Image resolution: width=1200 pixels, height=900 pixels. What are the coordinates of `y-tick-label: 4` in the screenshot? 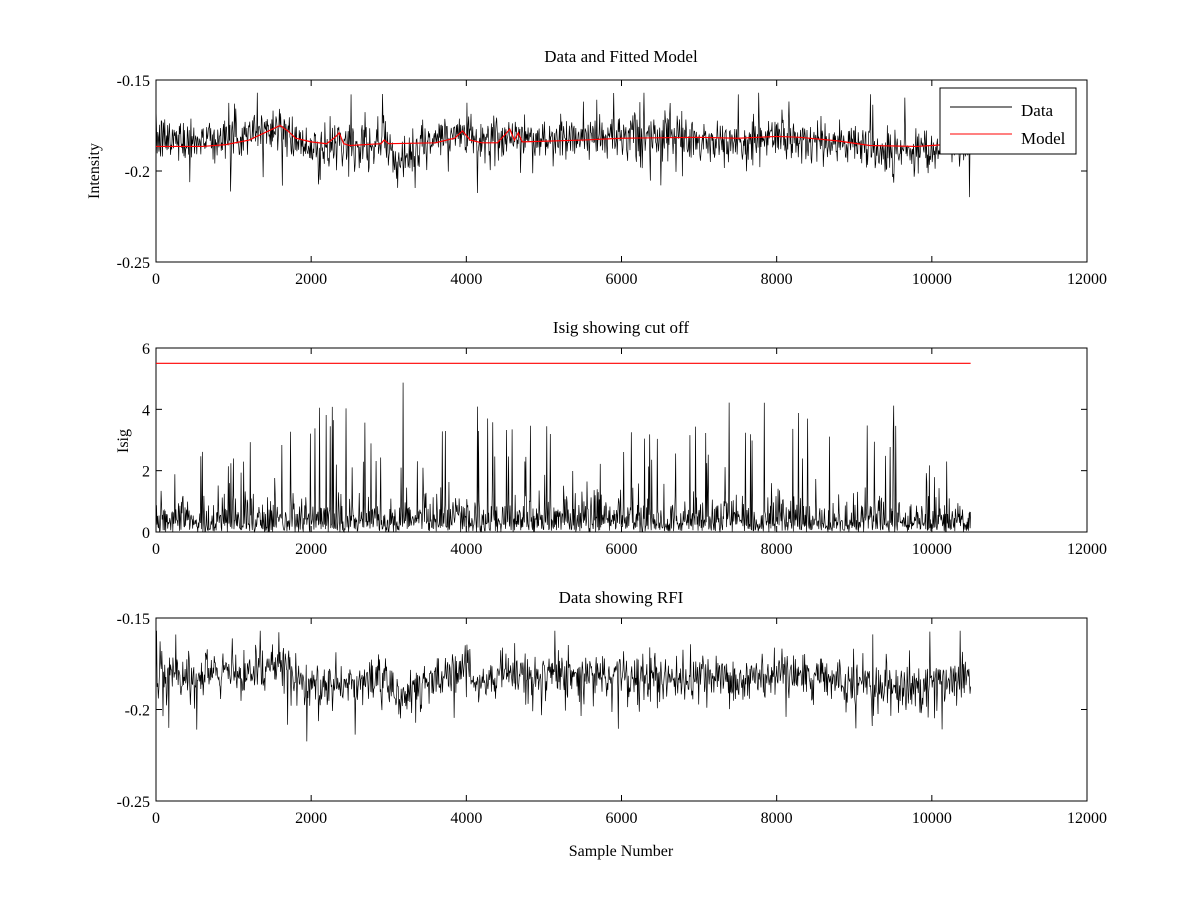 It's located at (146, 410).